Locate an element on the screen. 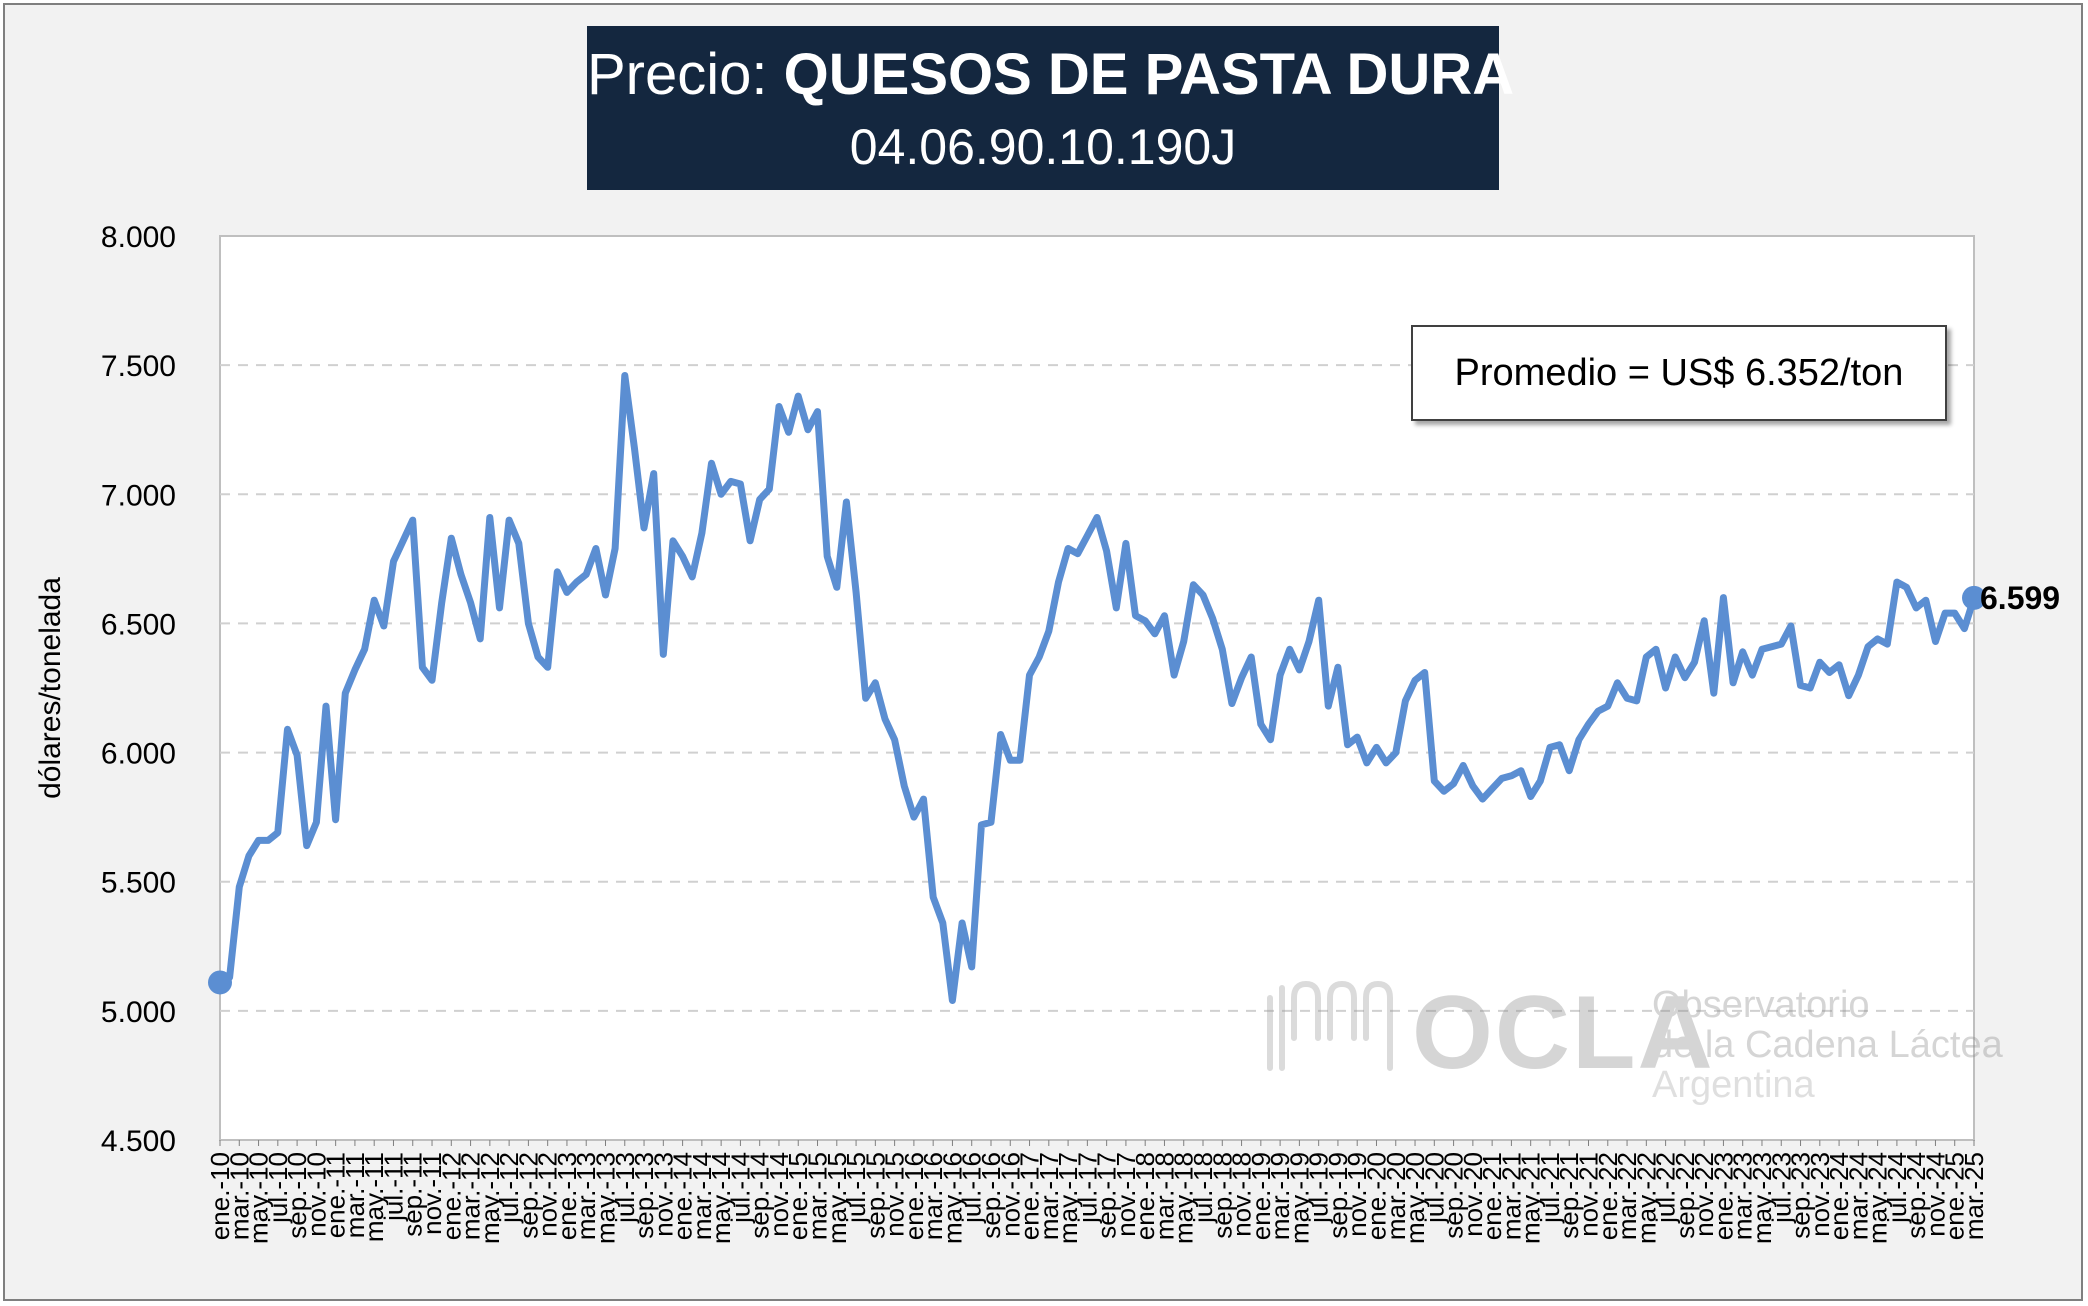 This screenshot has height=1306, width=2088. y-tick-label: 5.500 is located at coordinates (138, 883).